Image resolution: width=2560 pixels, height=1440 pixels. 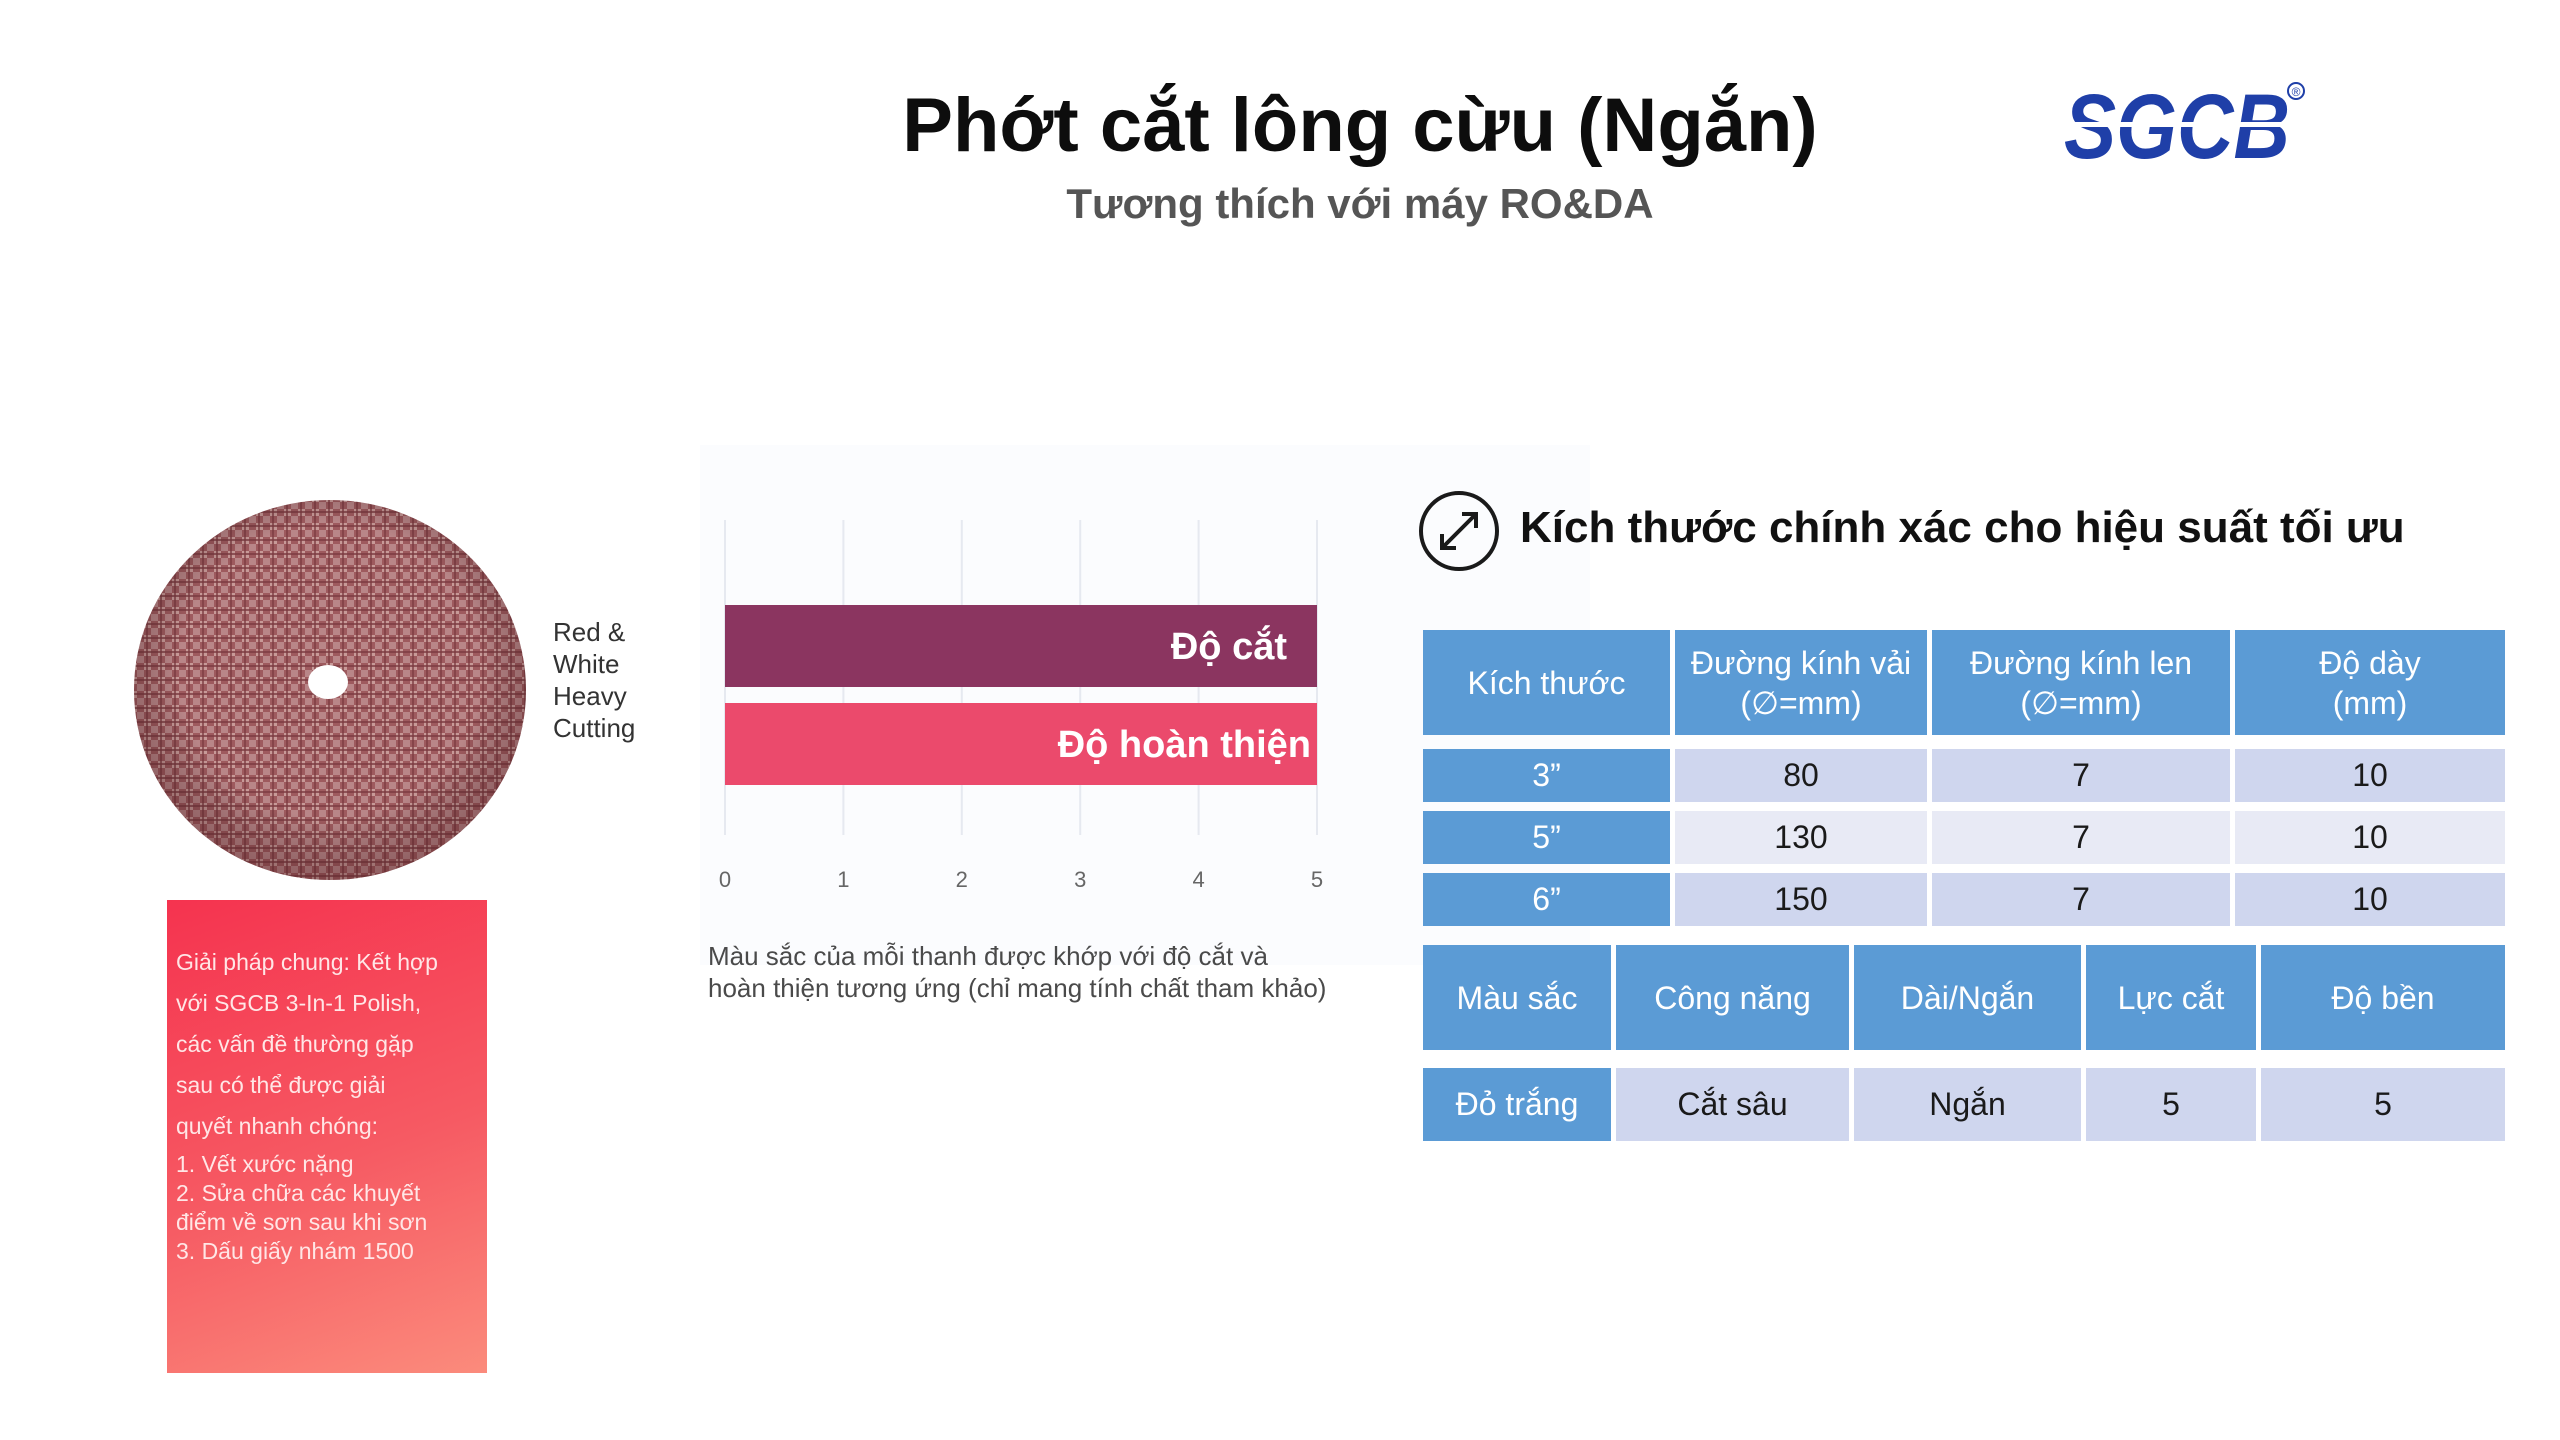 What do you see at coordinates (277, 1126) in the screenshot?
I see `solution-line: quyết nhanh chóng:` at bounding box center [277, 1126].